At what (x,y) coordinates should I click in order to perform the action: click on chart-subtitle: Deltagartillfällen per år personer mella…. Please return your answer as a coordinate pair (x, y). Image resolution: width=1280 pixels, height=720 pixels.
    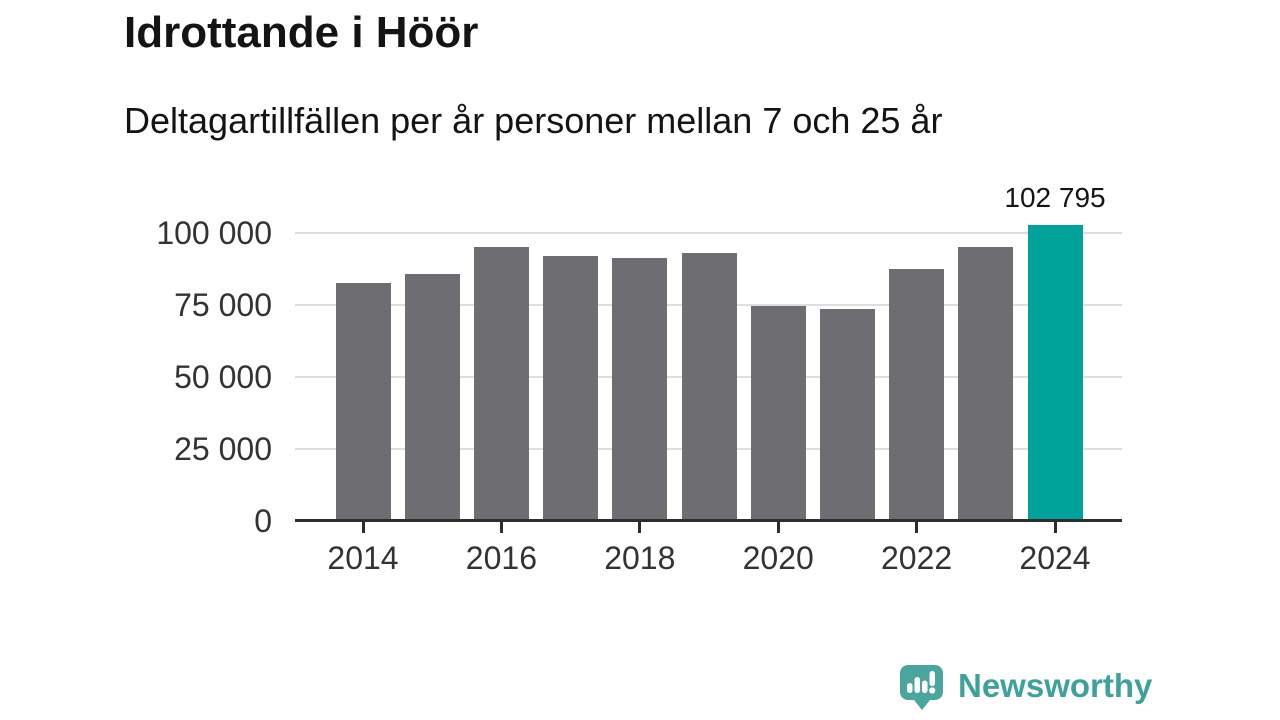
    Looking at the image, I should click on (533, 120).